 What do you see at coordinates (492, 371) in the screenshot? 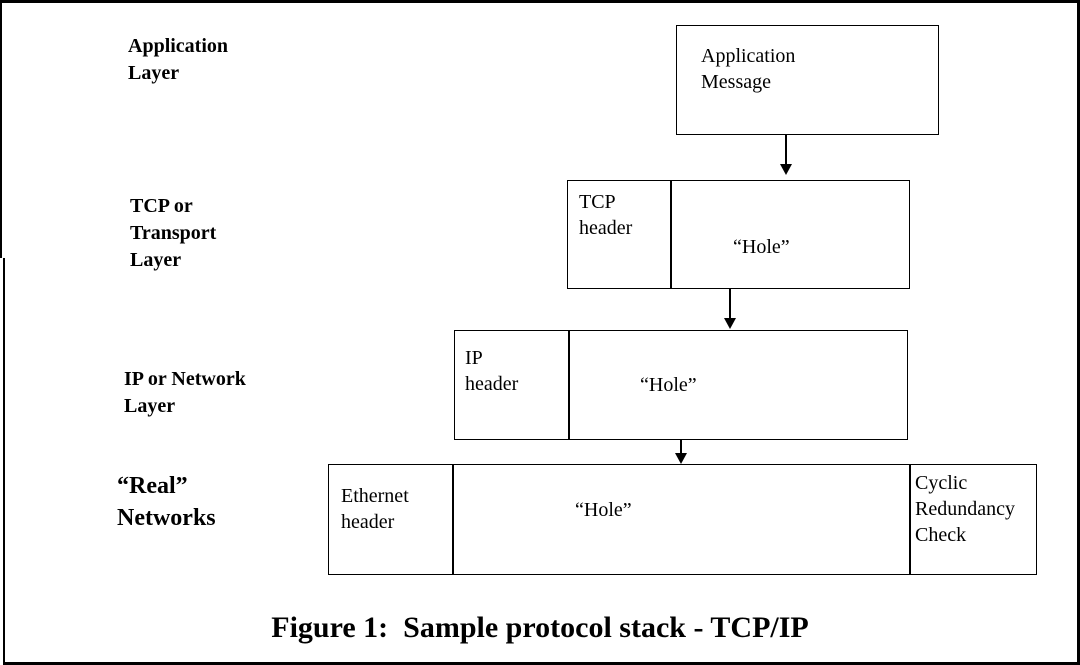
I see `ip-header-text: IP header` at bounding box center [492, 371].